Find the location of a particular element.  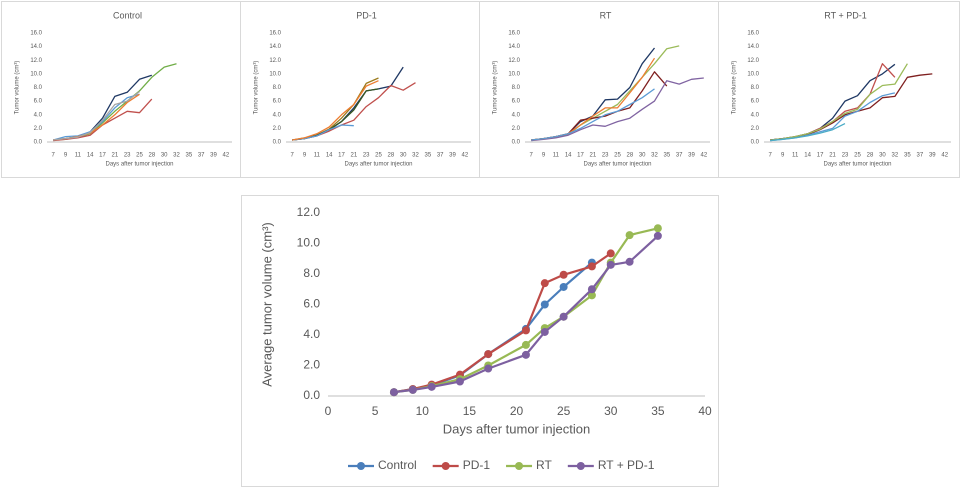

y-tick-label: 16.0 is located at coordinates (36, 34).